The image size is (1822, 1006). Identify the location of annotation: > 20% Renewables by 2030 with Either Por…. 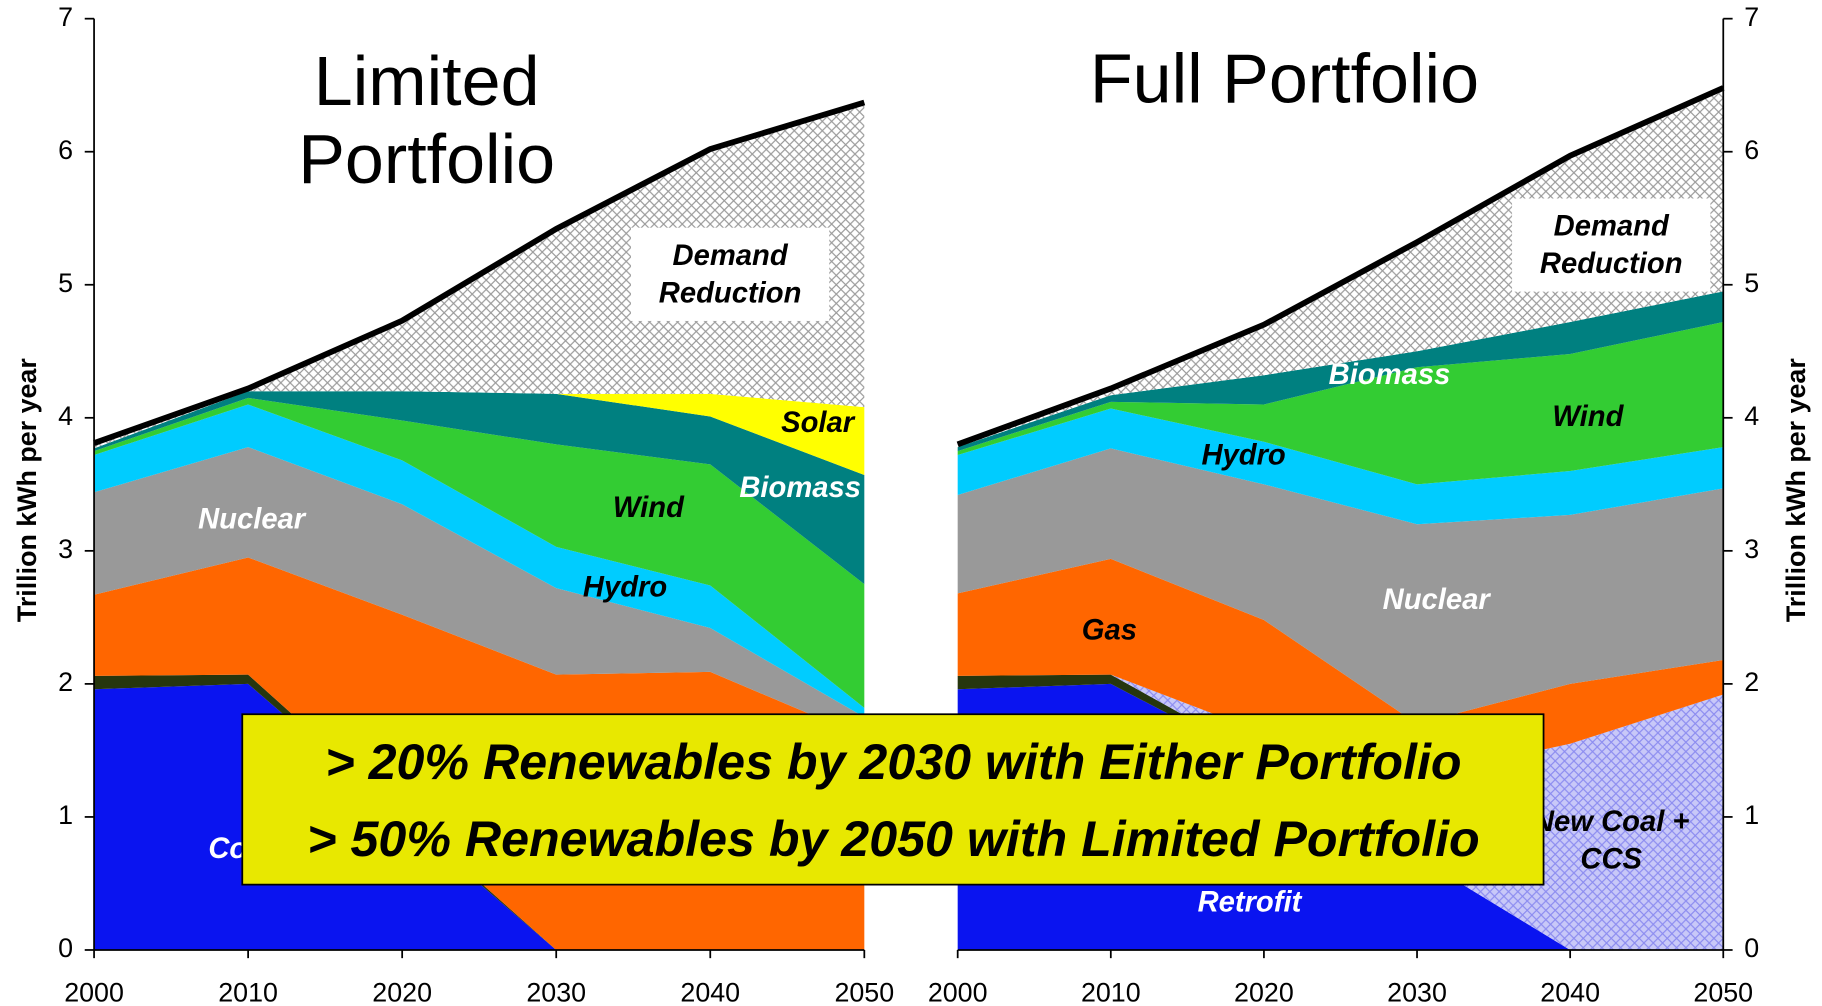
(893, 799).